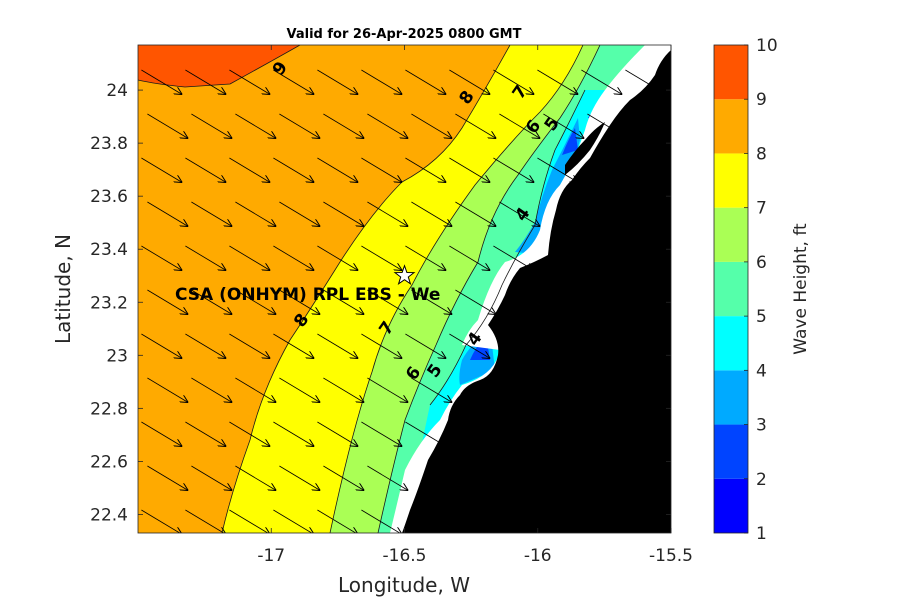 Image resolution: width=900 pixels, height=600 pixels. What do you see at coordinates (671, 556) in the screenshot?
I see `x-tick-label: -15.5` at bounding box center [671, 556].